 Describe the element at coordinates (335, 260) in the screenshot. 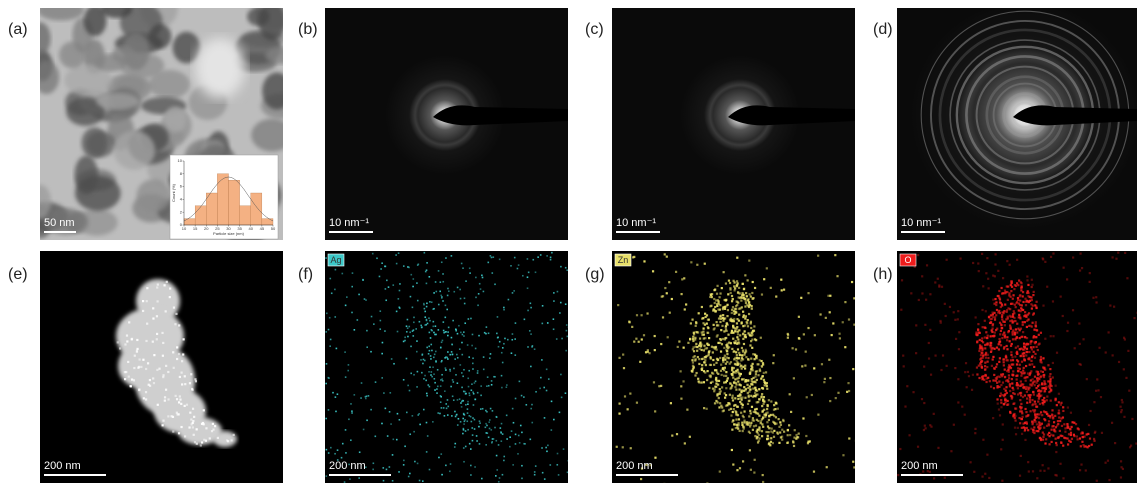

I see `element-tag: Ag` at that location.